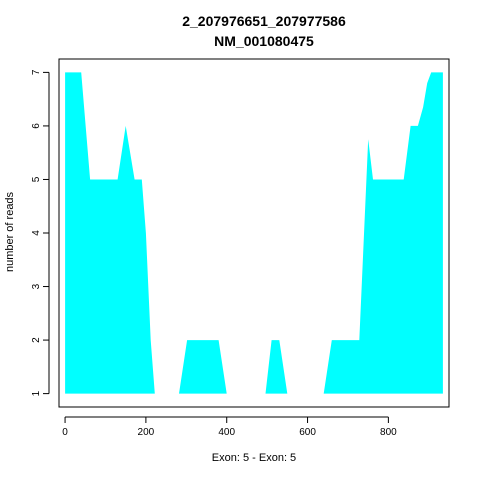 This screenshot has height=480, width=480. I want to click on y-tick-label: 4, so click(36, 233).